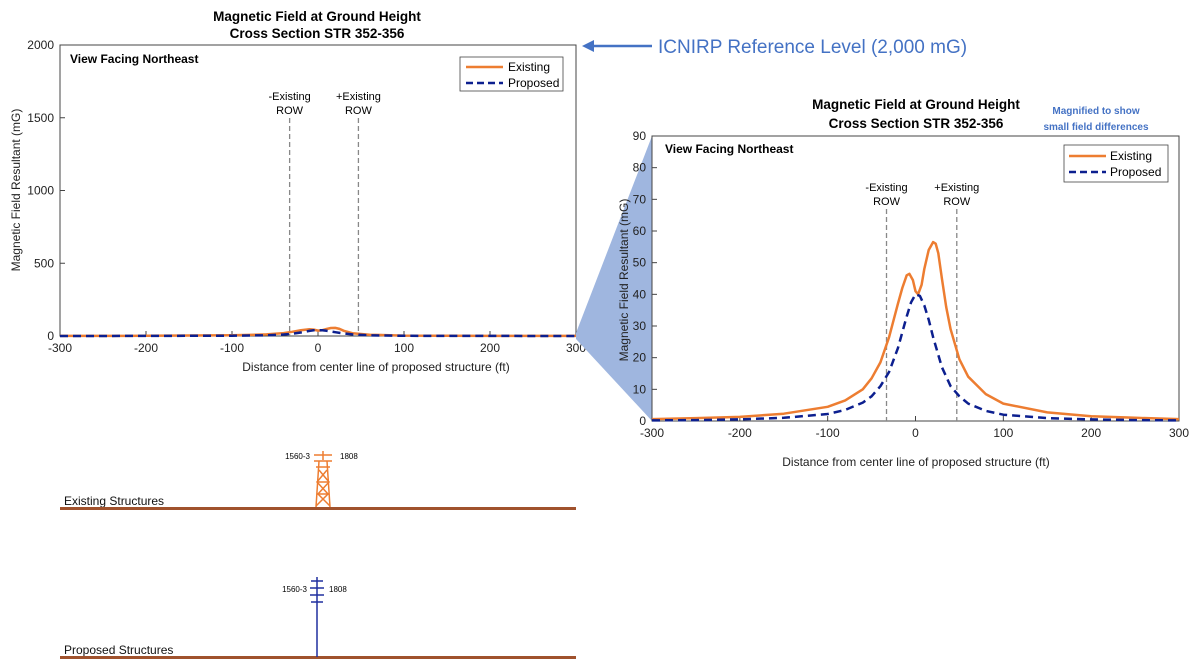  Describe the element at coordinates (118, 650) in the screenshot. I see `proposed-structures-label: Proposed Structures` at that location.